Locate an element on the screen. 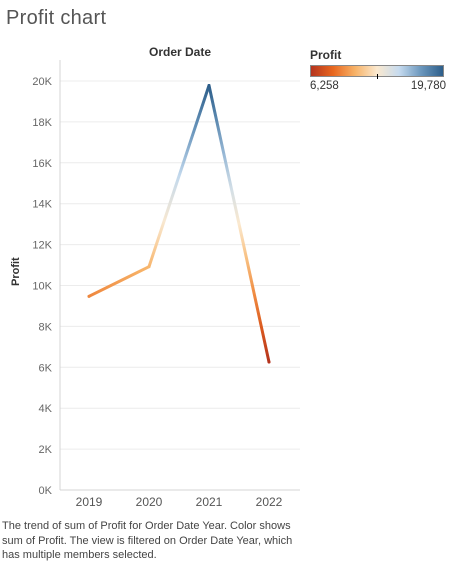 The width and height of the screenshot is (449, 571). y-tick-label: 8K is located at coordinates (46, 327).